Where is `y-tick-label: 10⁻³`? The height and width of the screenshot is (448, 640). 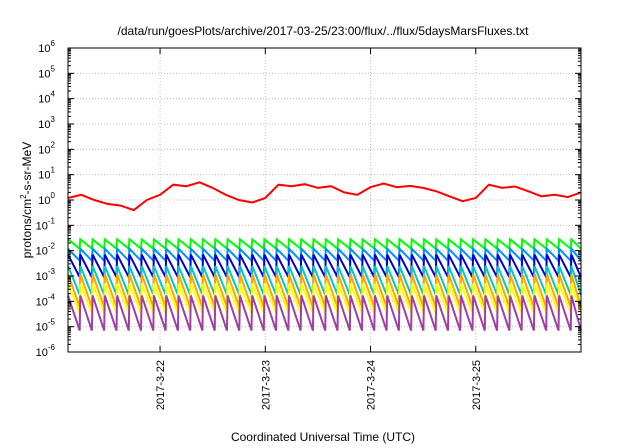
y-tick-label: 10⁻³ is located at coordinates (46, 275).